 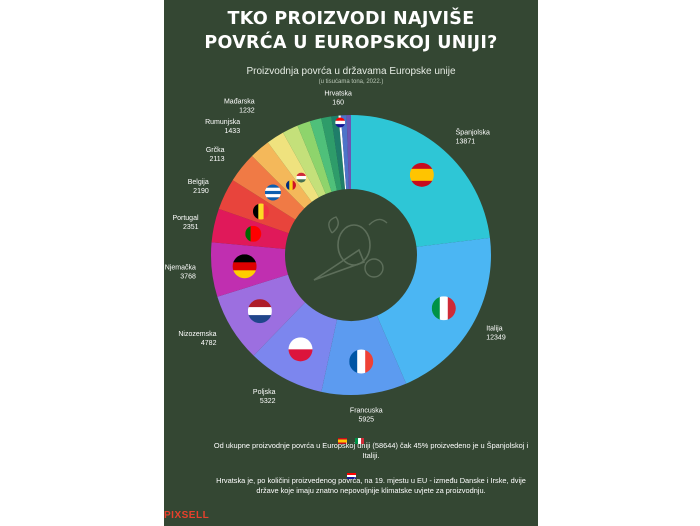 I want to click on slice-label-španjolska: Španjolska 13871, so click(x=473, y=137).